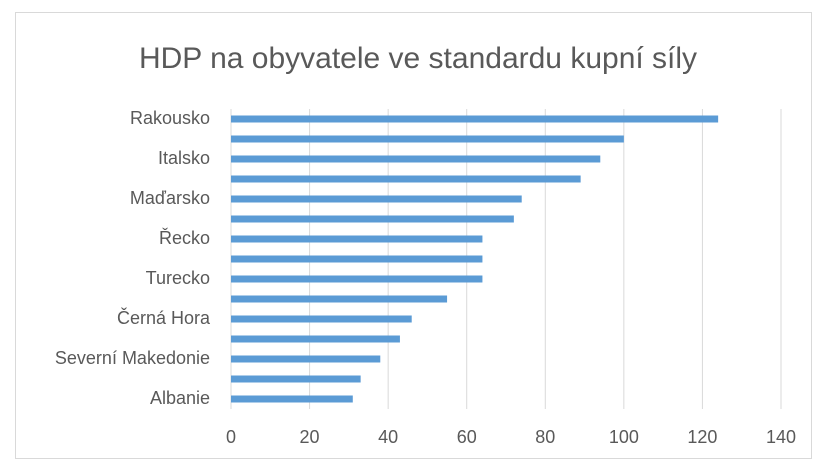  I want to click on x-tick-label: 120, so click(702, 437).